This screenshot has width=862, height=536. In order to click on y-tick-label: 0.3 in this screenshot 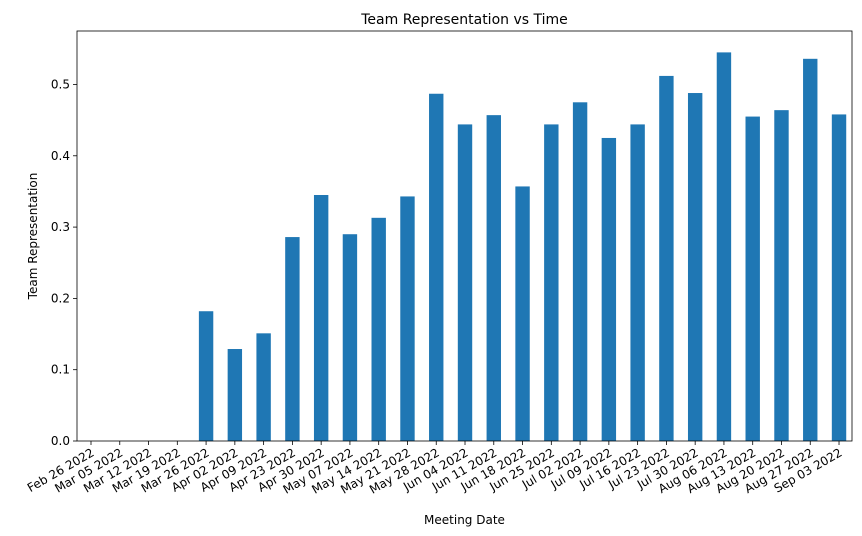, I will do `click(60, 227)`.